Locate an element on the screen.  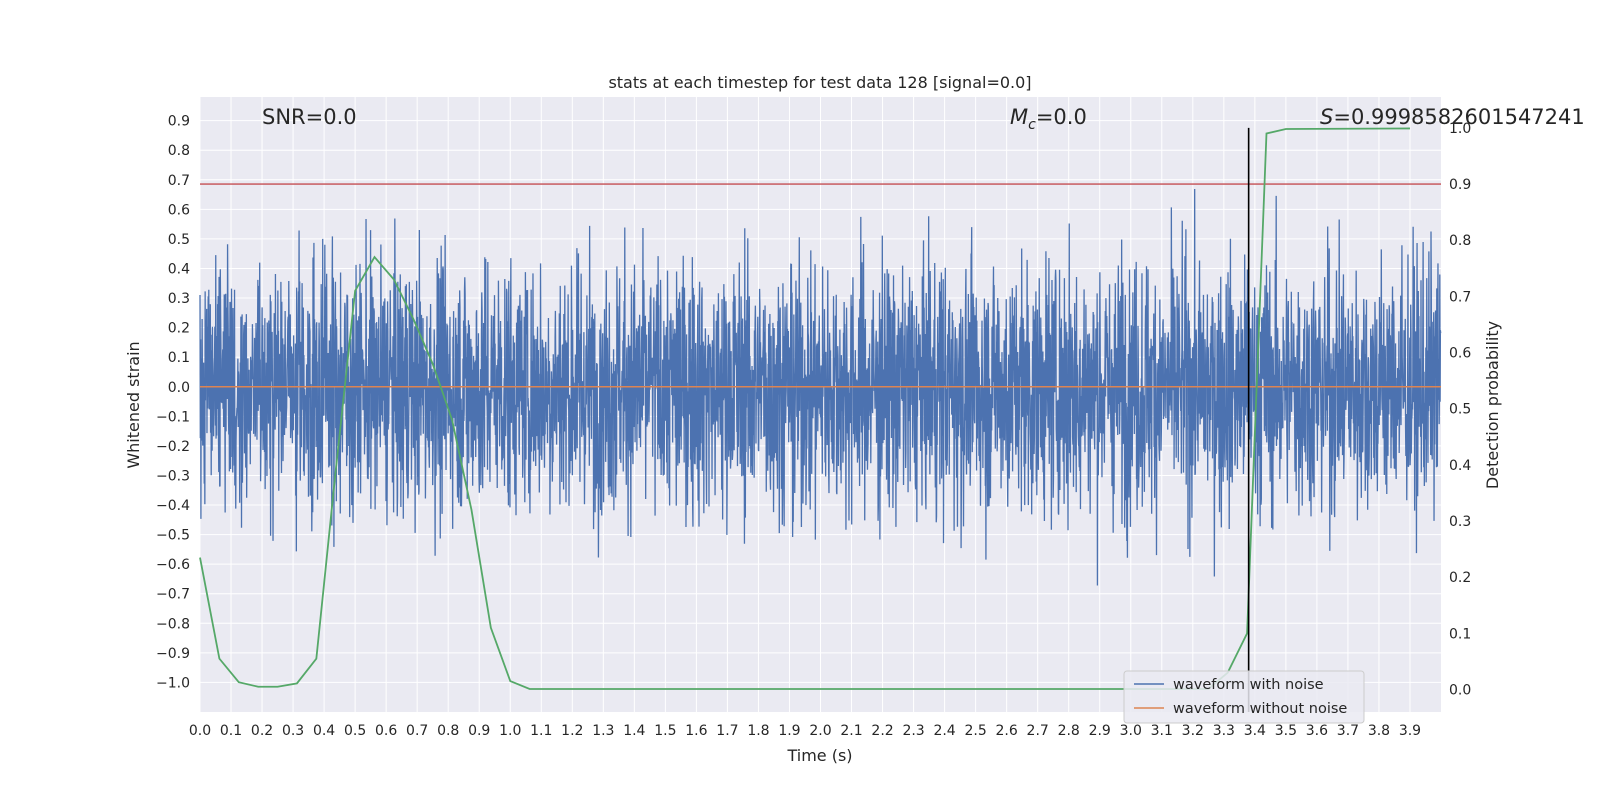
x-tick-label: 3.2 is located at coordinates (1193, 731).